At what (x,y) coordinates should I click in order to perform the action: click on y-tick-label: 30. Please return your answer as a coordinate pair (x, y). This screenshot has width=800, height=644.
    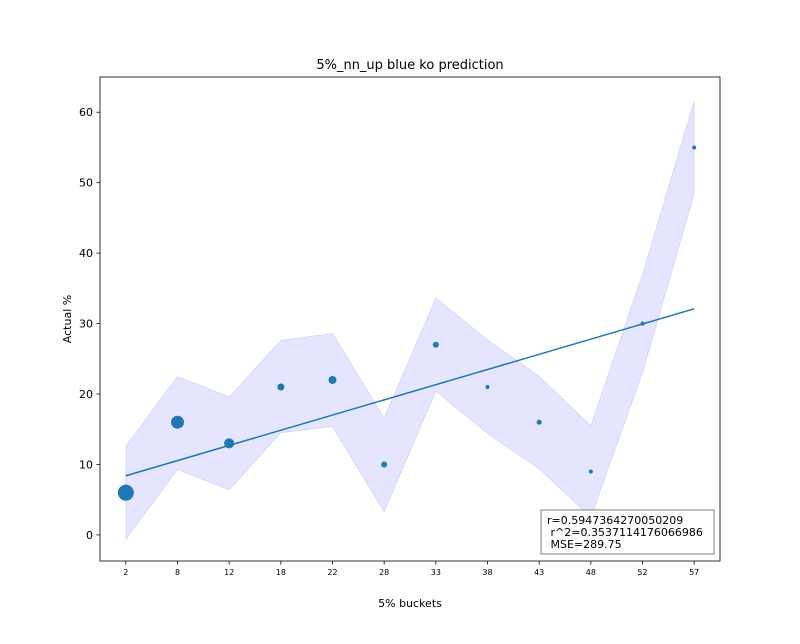
    Looking at the image, I should click on (86, 324).